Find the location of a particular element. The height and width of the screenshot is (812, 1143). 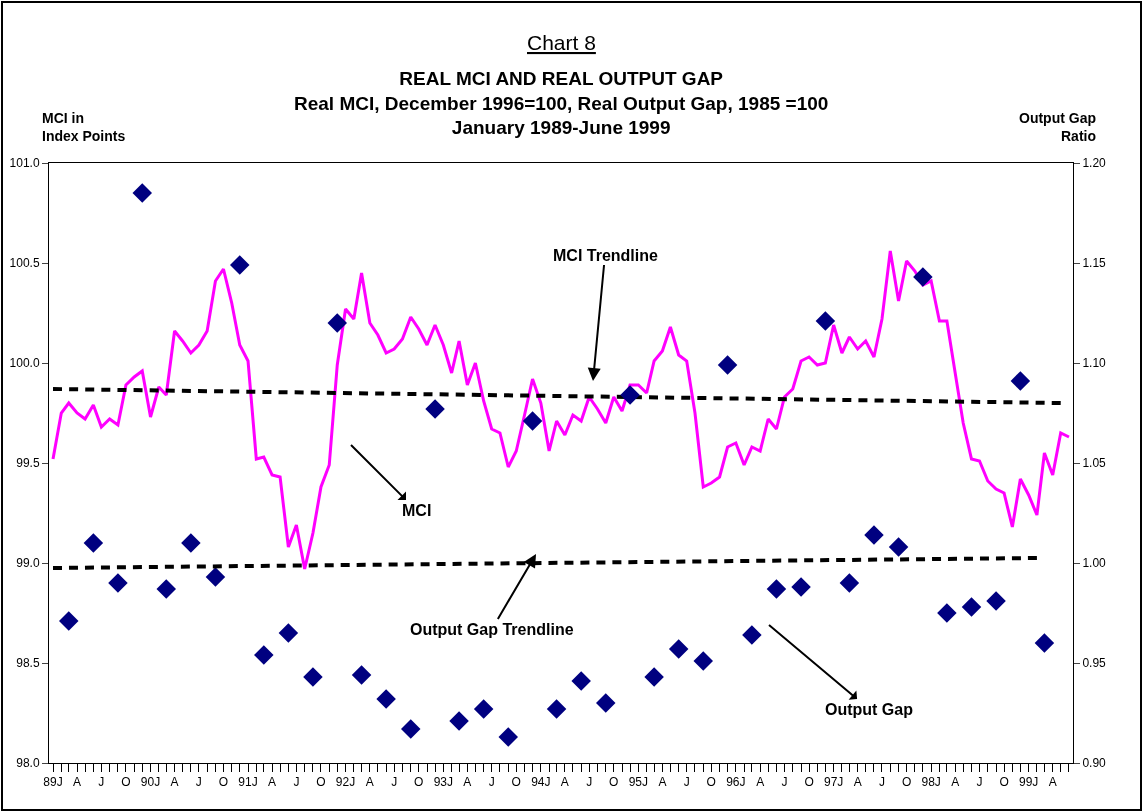

y2-axis-title: Output Gap Ratio is located at coordinates (1057, 127).